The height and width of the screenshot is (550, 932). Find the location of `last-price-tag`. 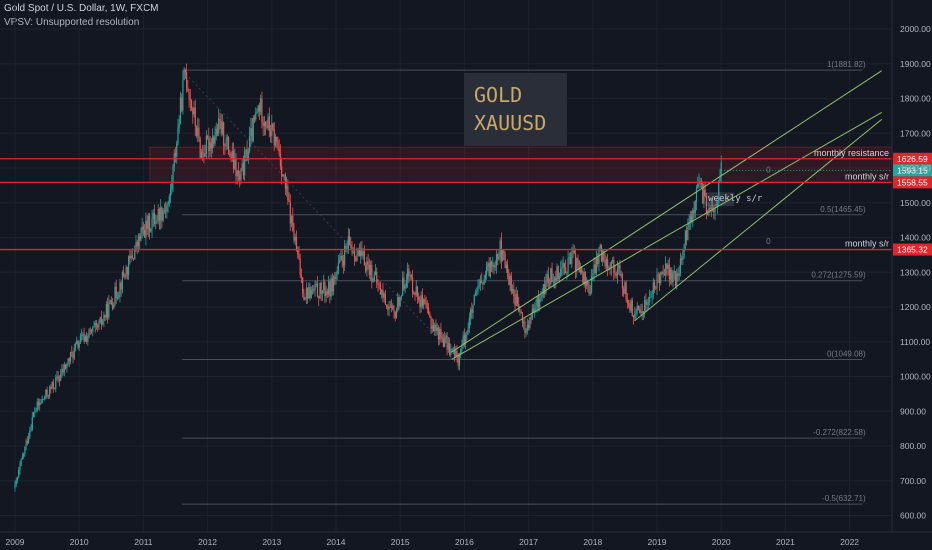

last-price-tag is located at coordinates (912, 170).